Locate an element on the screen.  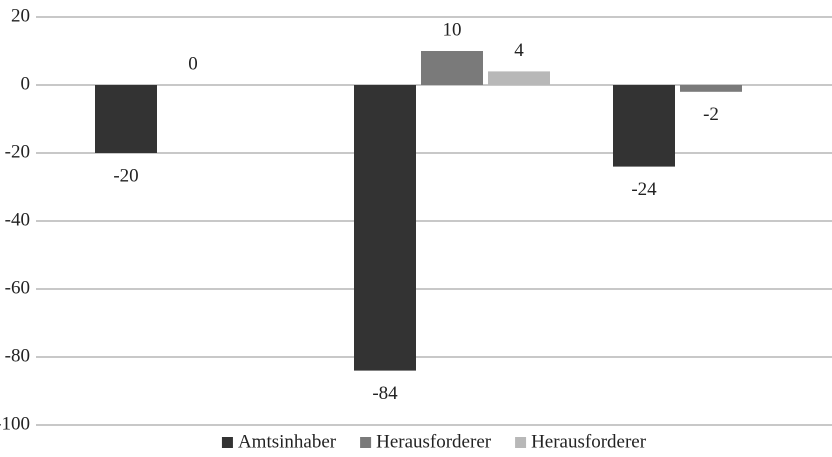
legend-label: Amtsinhaber is located at coordinates (287, 441).